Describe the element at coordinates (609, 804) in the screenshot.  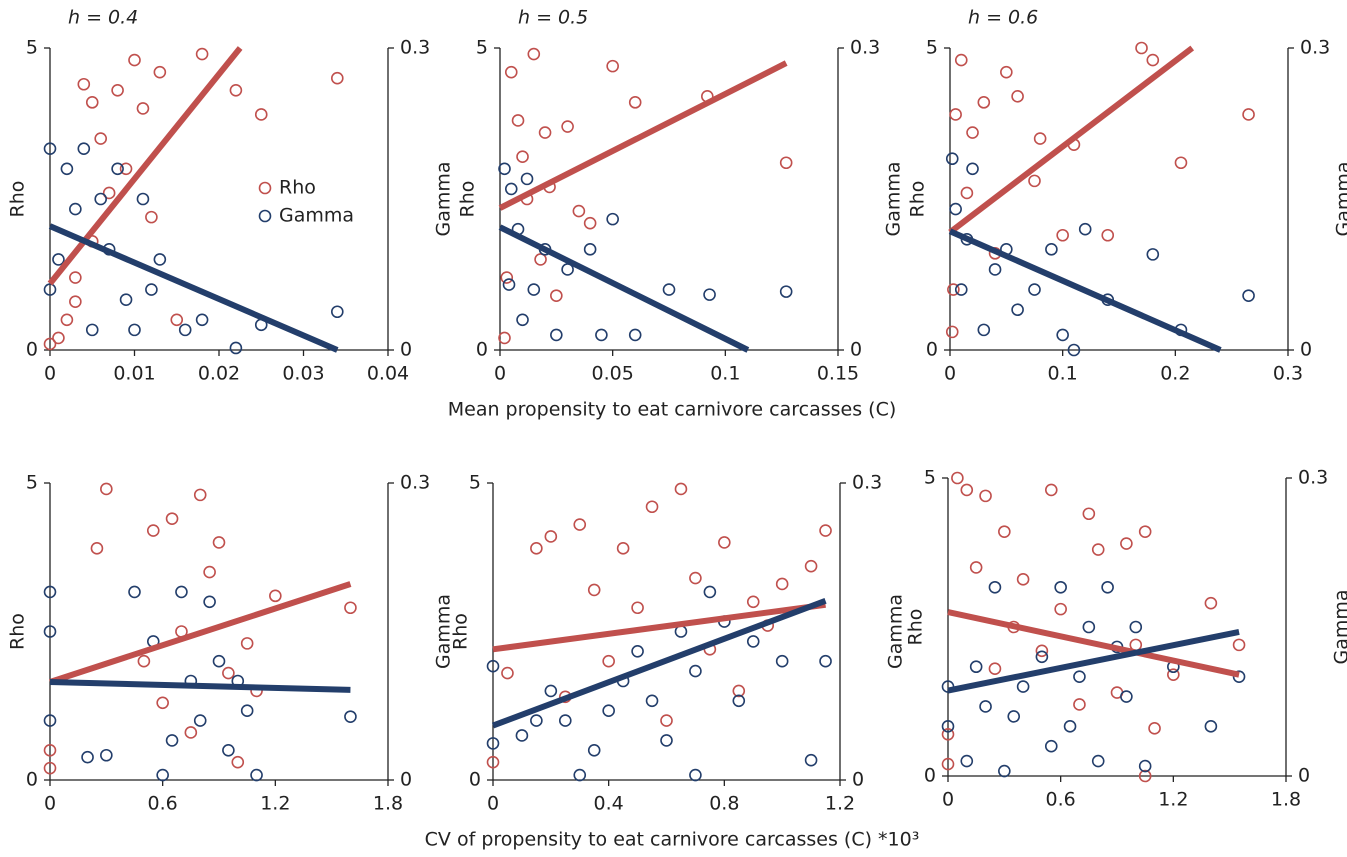
I see `x-tick-label: 0.4` at that location.